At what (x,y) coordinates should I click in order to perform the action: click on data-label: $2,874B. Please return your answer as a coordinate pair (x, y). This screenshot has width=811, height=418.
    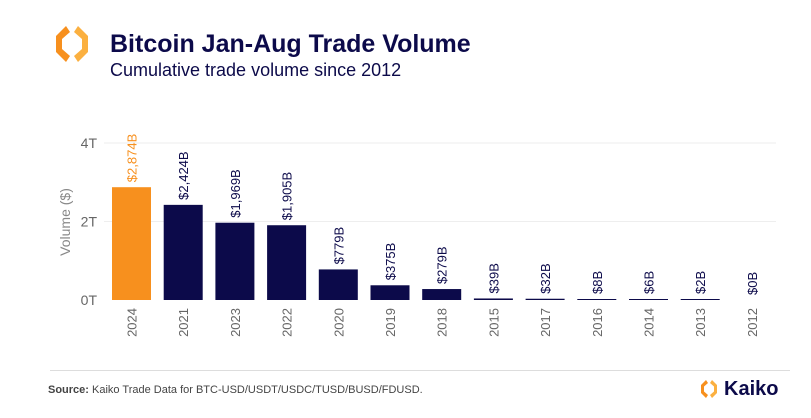
    Looking at the image, I should click on (132, 158).